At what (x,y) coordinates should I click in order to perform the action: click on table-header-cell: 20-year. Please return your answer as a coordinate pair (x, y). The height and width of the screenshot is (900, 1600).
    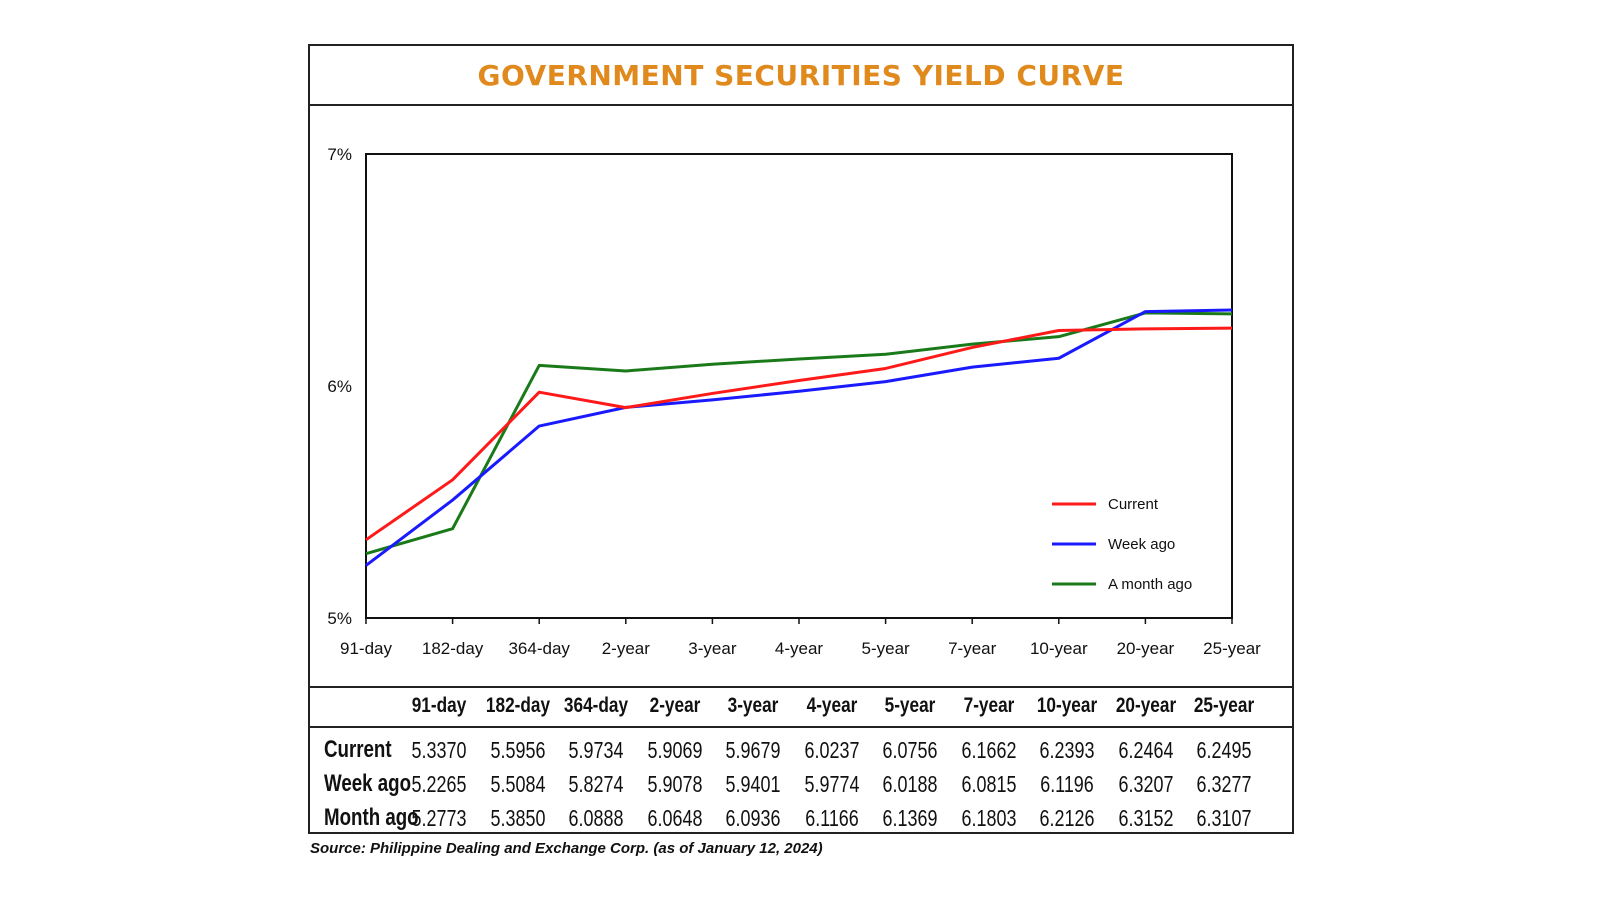
    Looking at the image, I should click on (1145, 705).